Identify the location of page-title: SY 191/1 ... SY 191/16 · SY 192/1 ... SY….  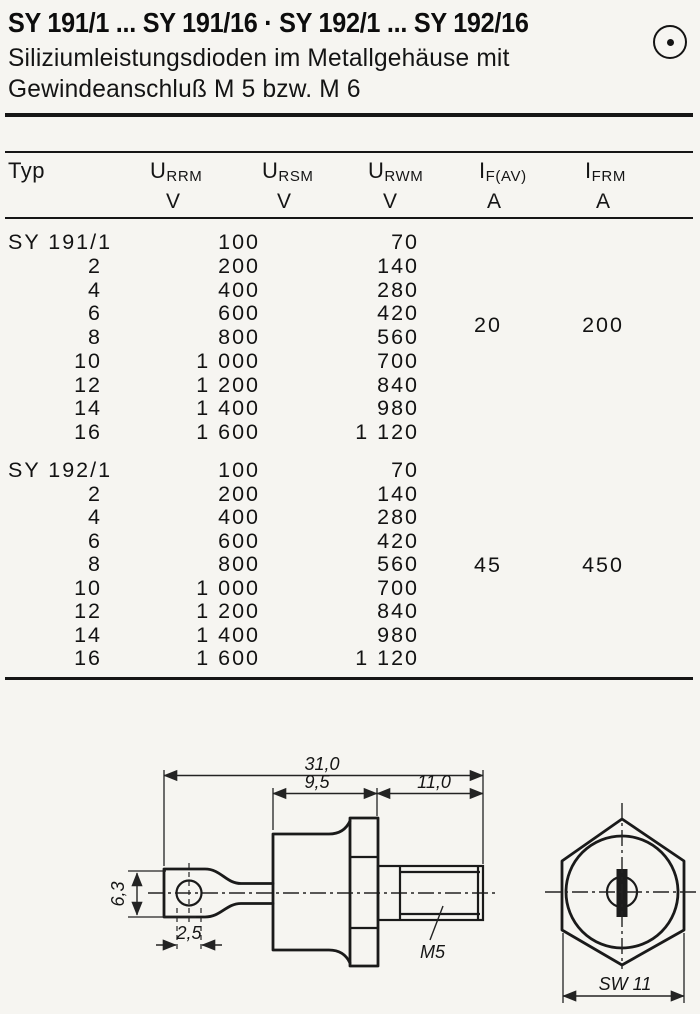
(268, 22).